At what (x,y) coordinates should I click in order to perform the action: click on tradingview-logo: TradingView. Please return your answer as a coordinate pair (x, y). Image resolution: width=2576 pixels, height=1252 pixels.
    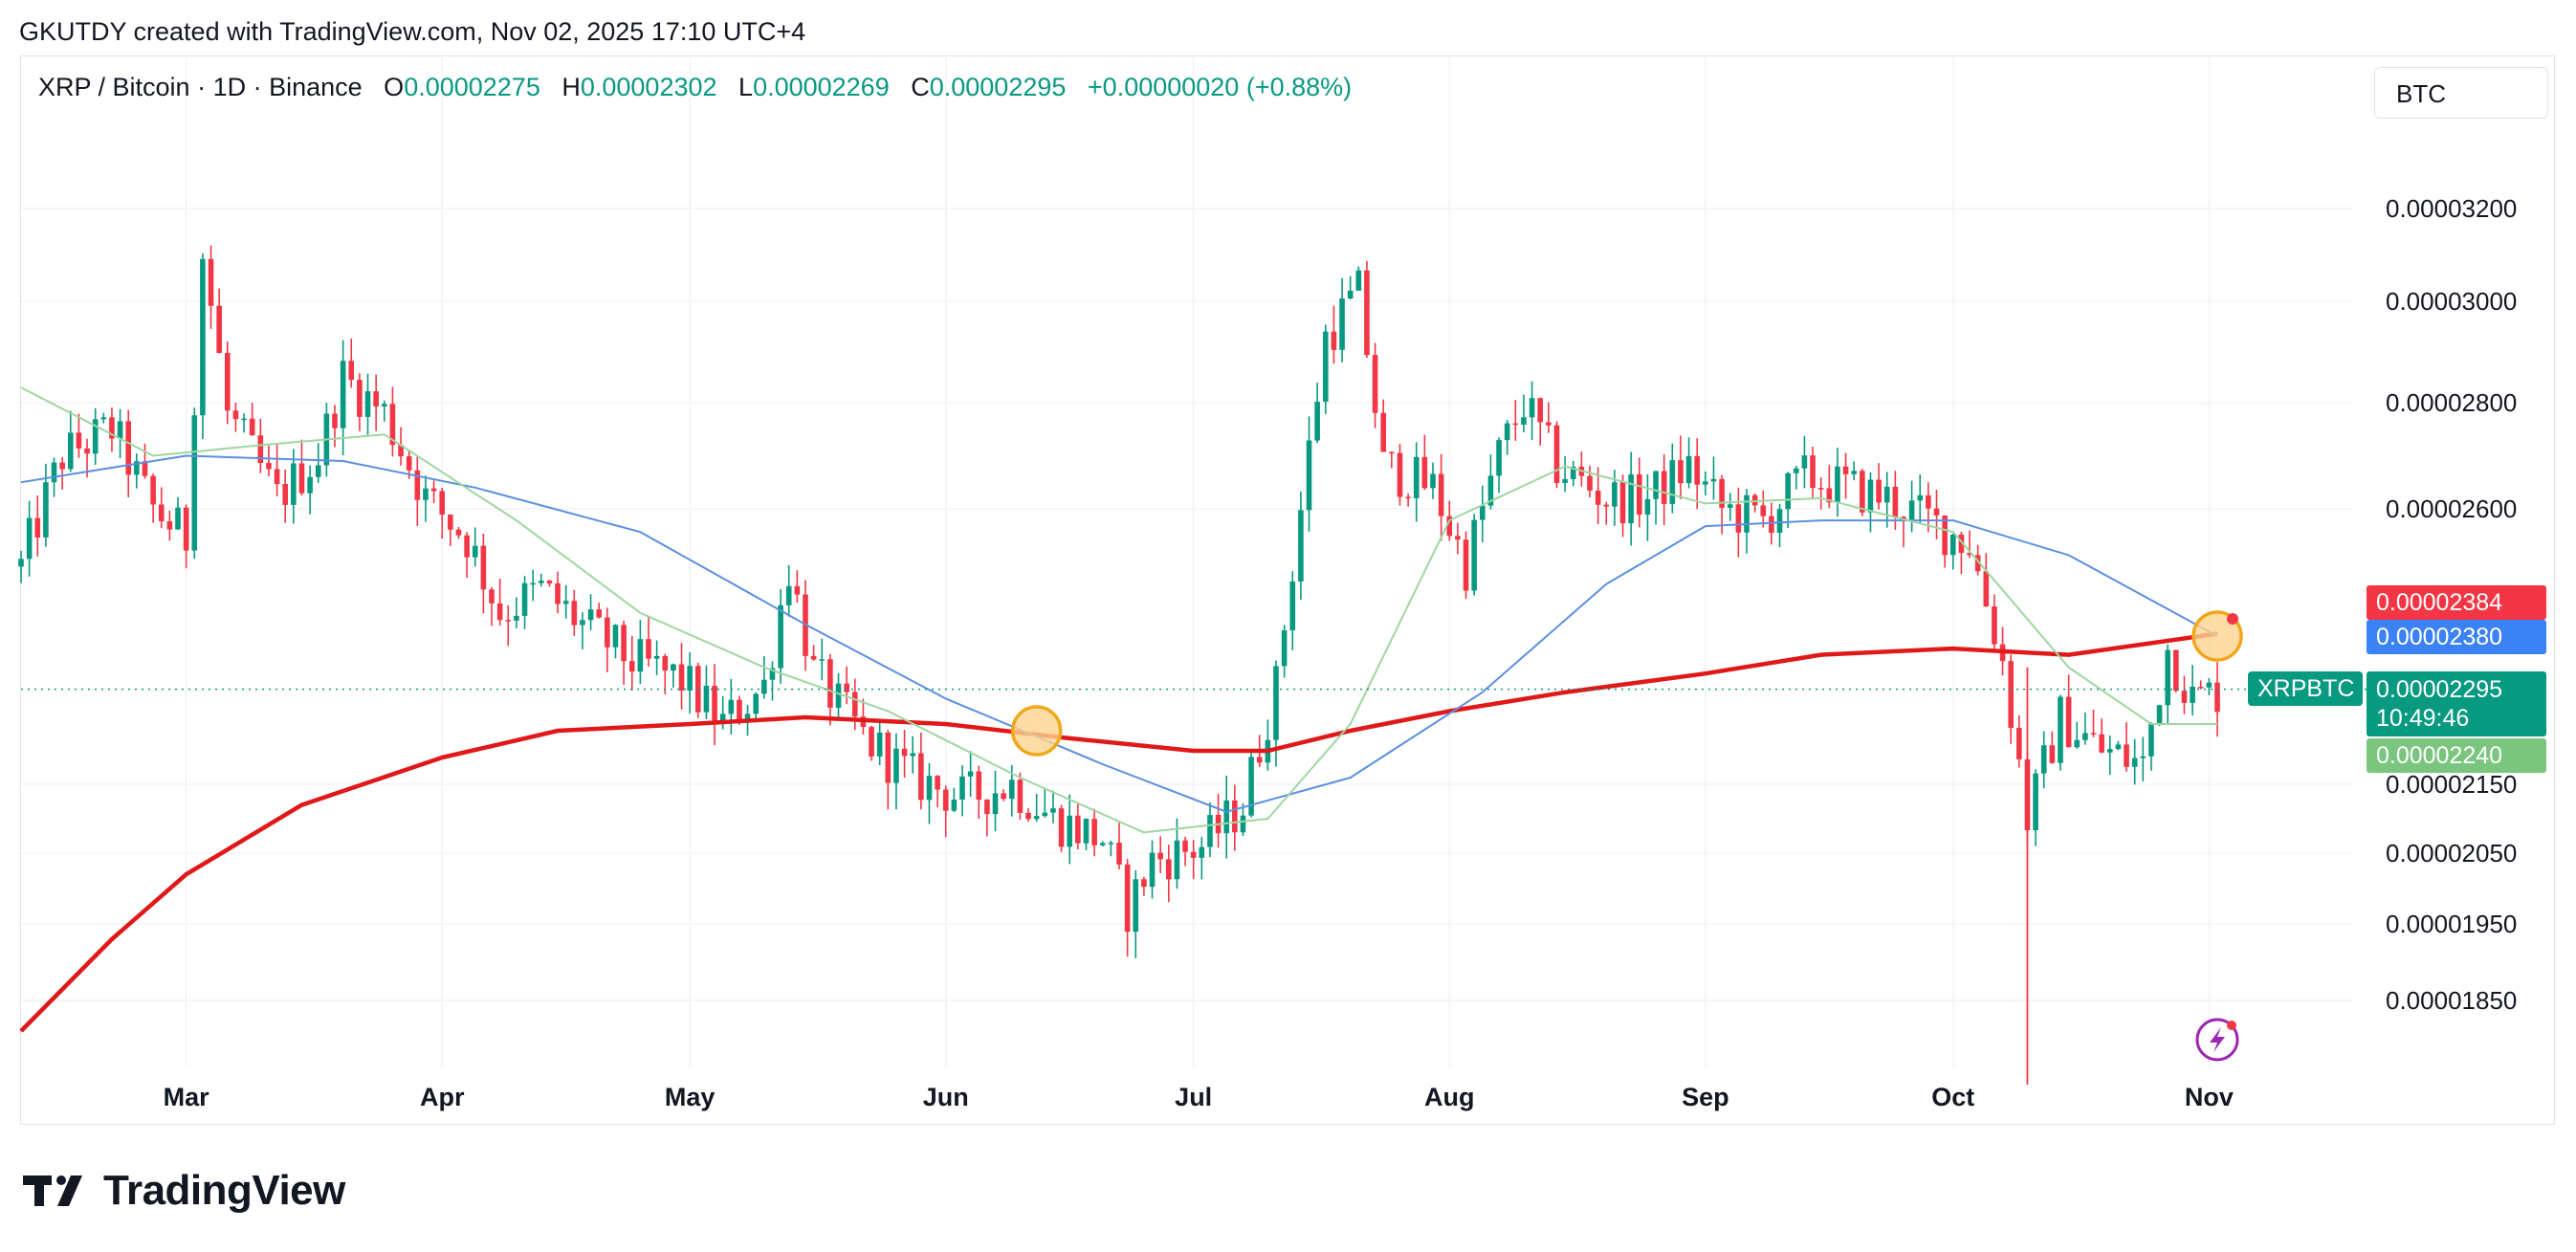
    Looking at the image, I should click on (184, 1191).